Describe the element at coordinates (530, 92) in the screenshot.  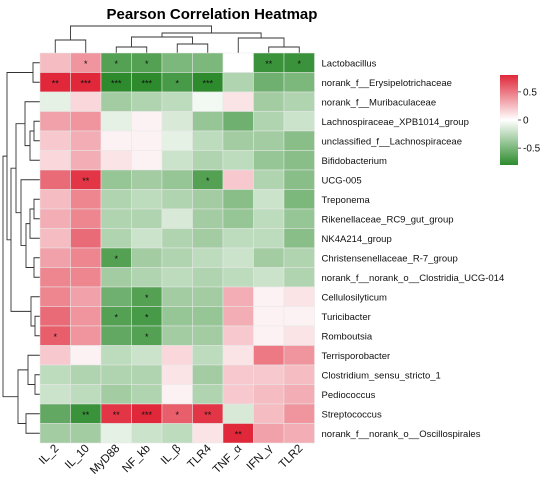
I see `colorbar-tick-label: 0.5` at that location.